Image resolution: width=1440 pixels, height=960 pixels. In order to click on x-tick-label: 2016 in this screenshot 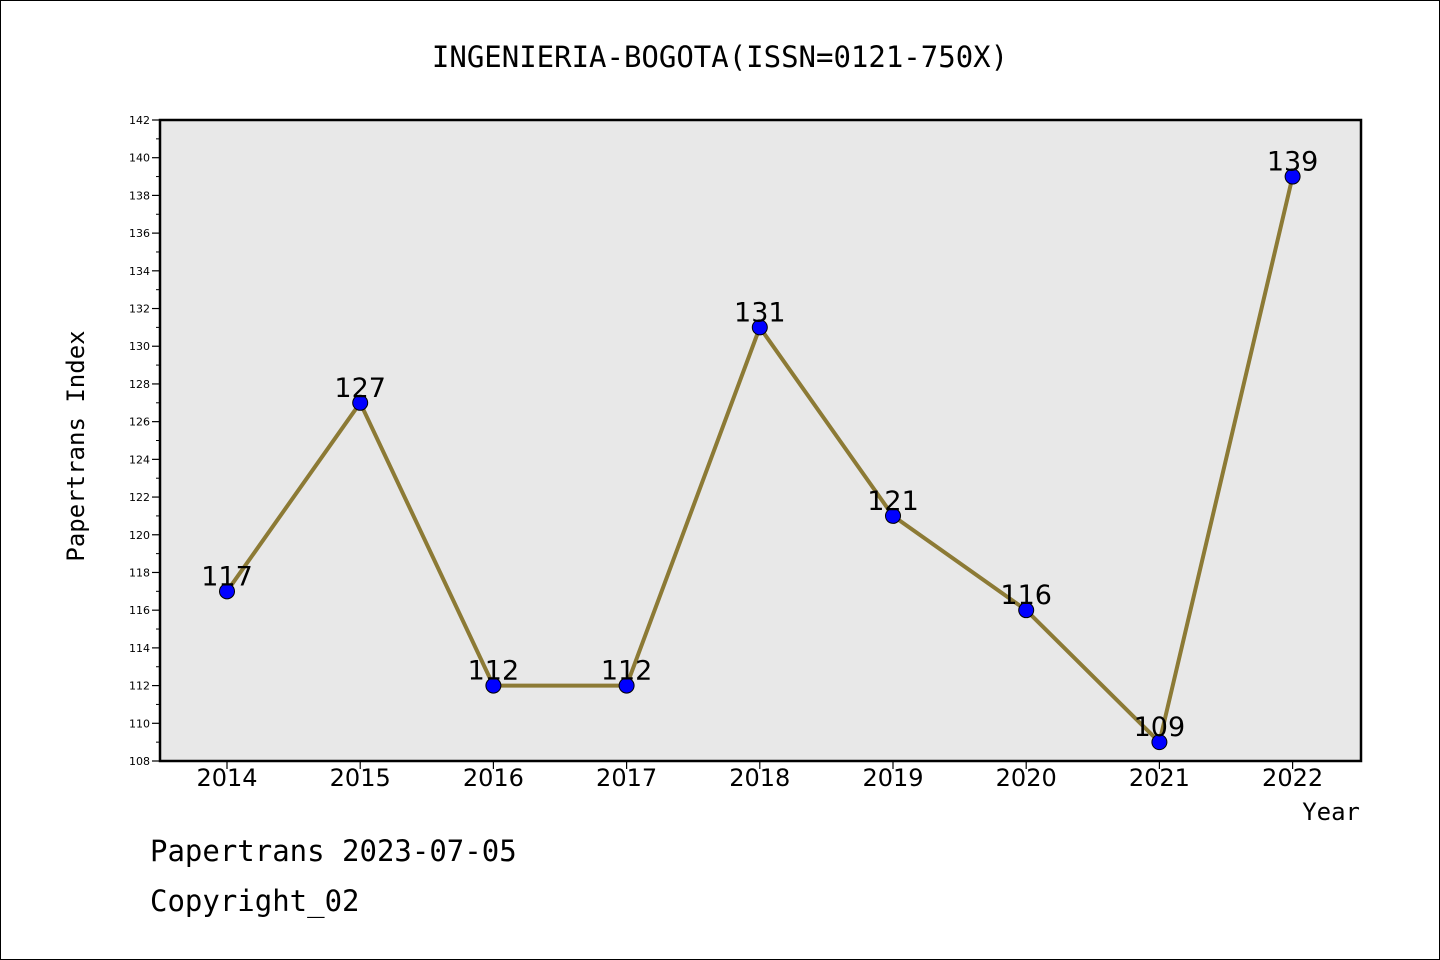, I will do `click(493, 778)`.